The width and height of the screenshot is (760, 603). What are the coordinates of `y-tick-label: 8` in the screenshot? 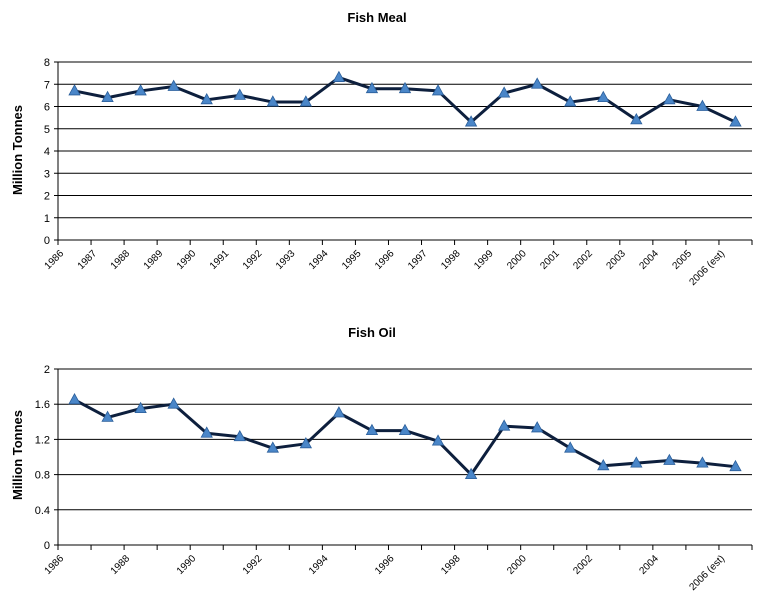 It's located at (47, 63).